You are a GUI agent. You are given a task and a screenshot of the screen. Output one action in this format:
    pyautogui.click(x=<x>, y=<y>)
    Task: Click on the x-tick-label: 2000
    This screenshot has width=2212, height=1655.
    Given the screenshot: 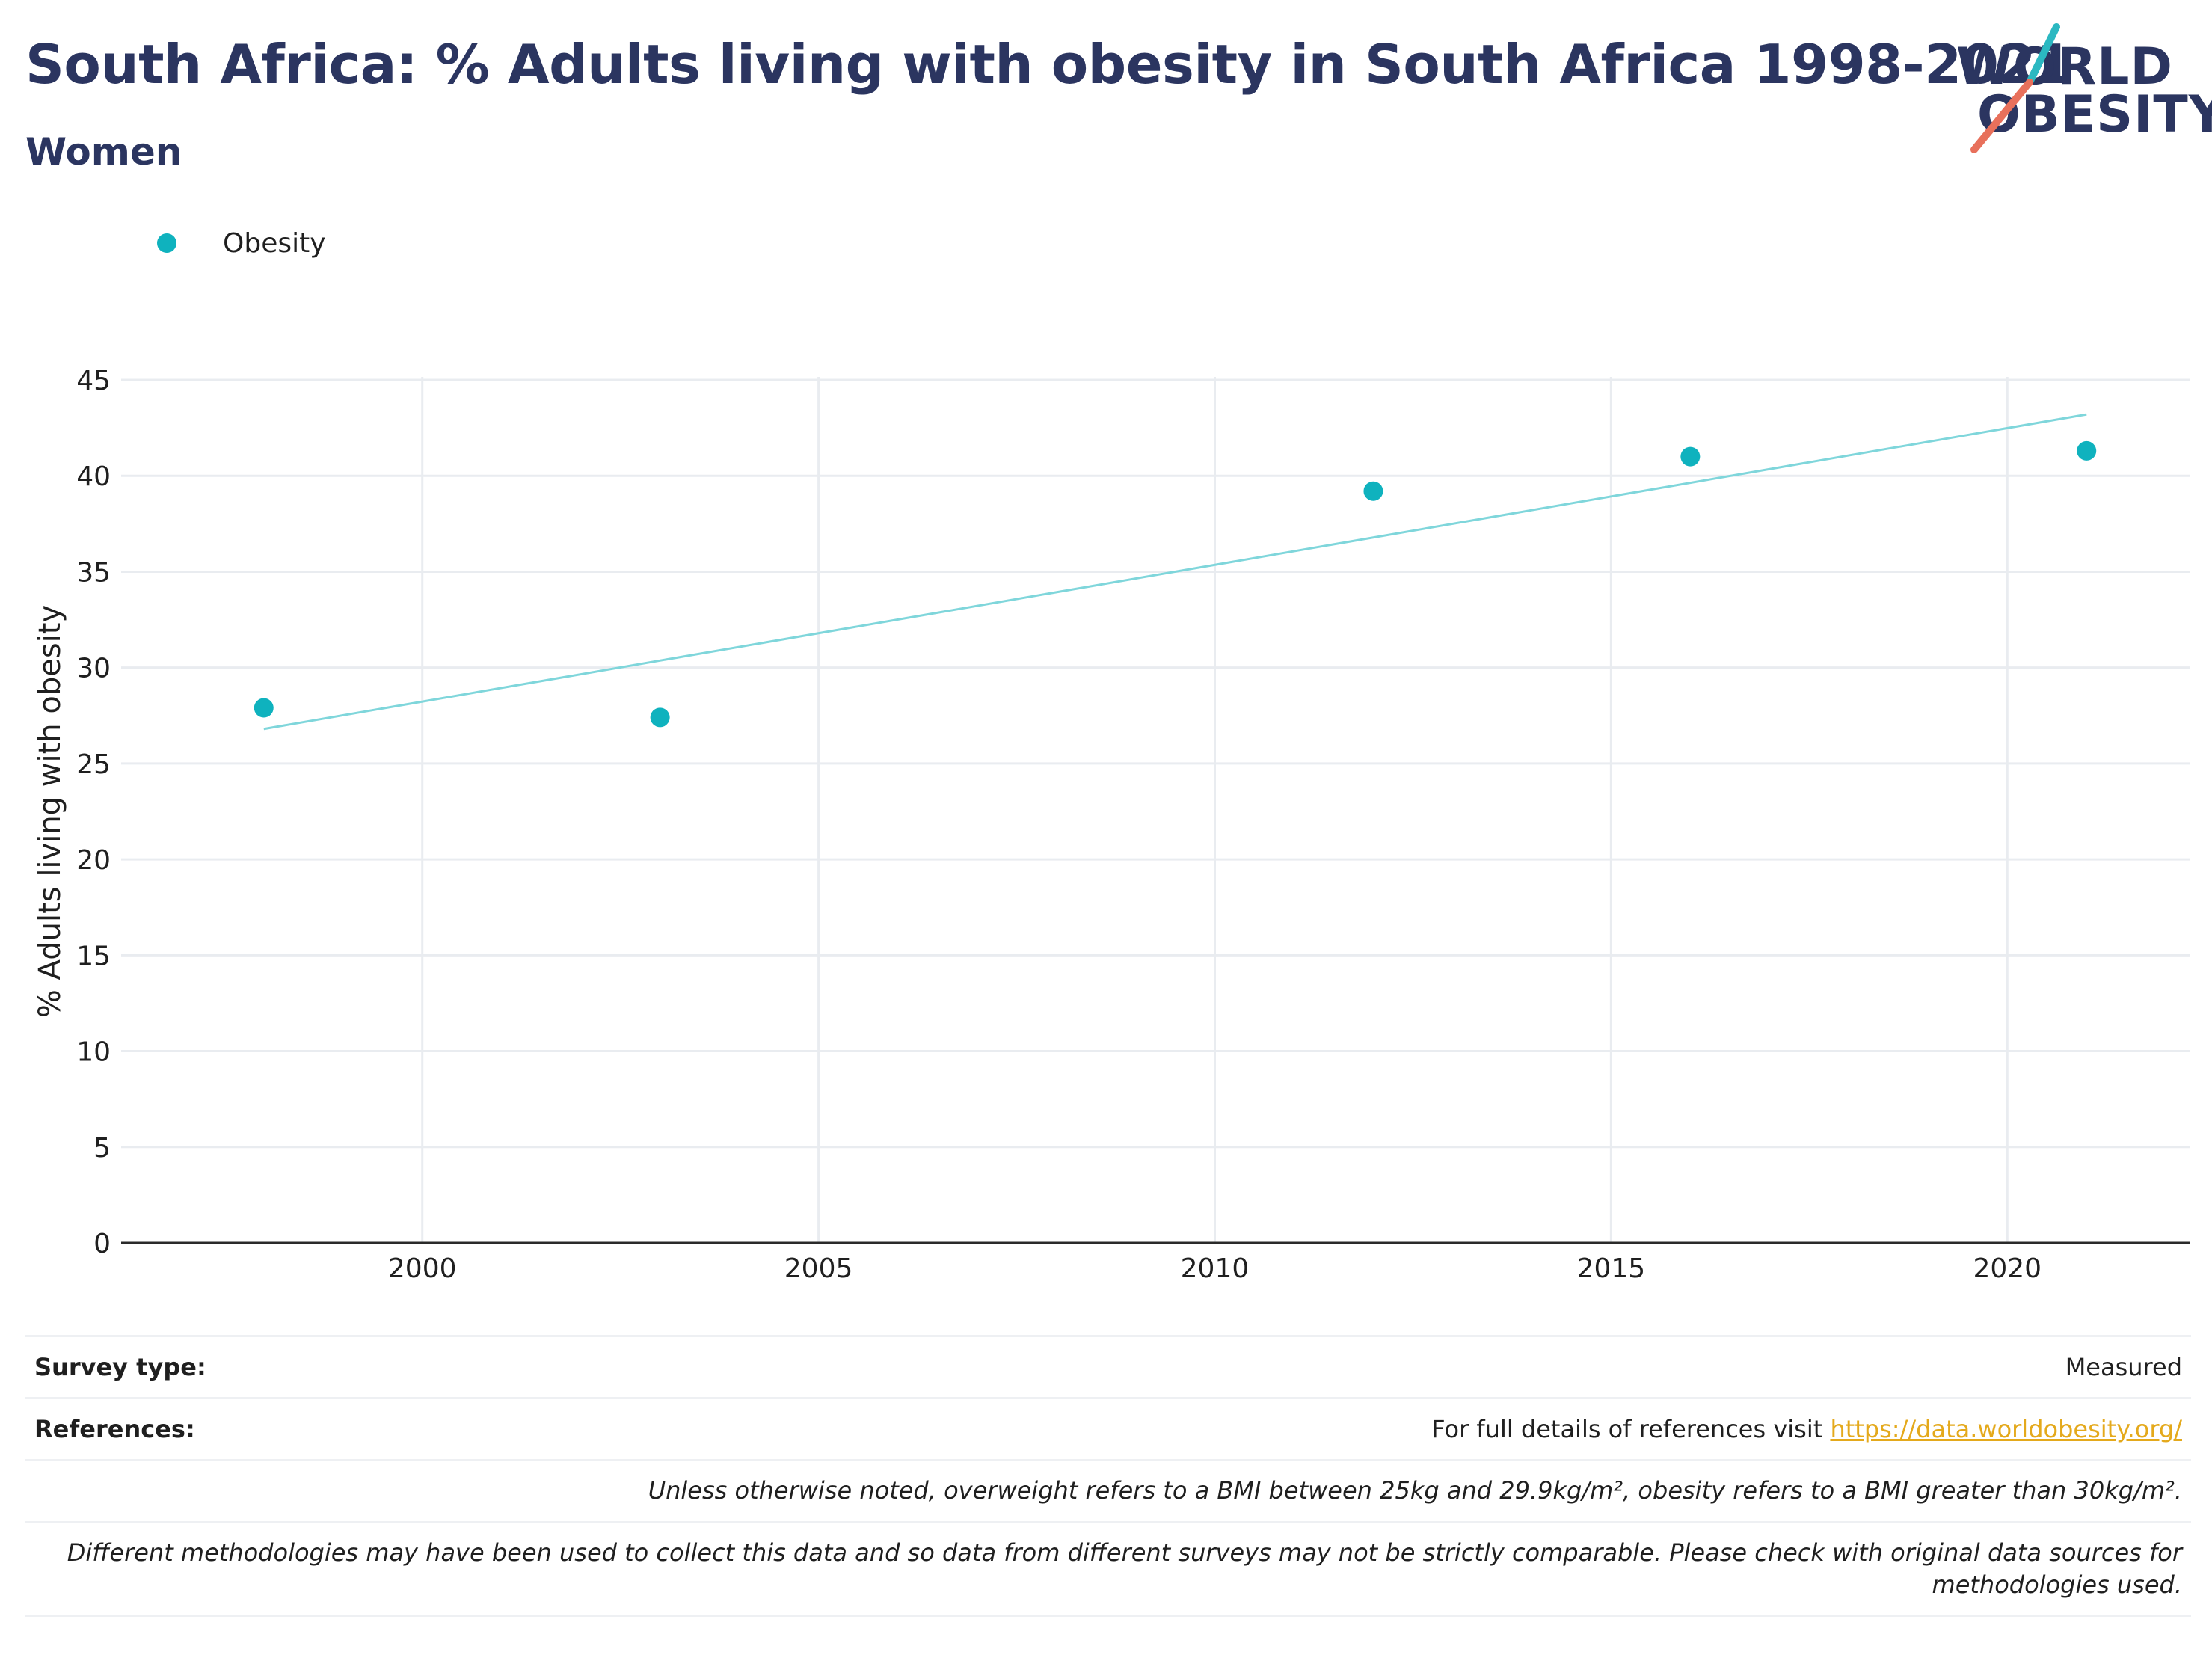 What is the action you would take?
    pyautogui.click(x=422, y=1268)
    